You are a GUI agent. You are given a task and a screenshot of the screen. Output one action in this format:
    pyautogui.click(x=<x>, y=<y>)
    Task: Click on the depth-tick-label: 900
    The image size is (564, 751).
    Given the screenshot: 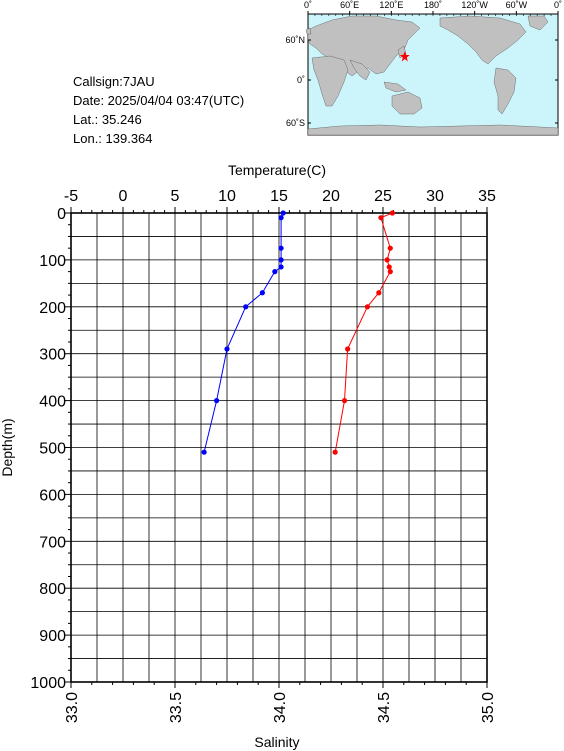 What is the action you would take?
    pyautogui.click(x=52, y=636)
    